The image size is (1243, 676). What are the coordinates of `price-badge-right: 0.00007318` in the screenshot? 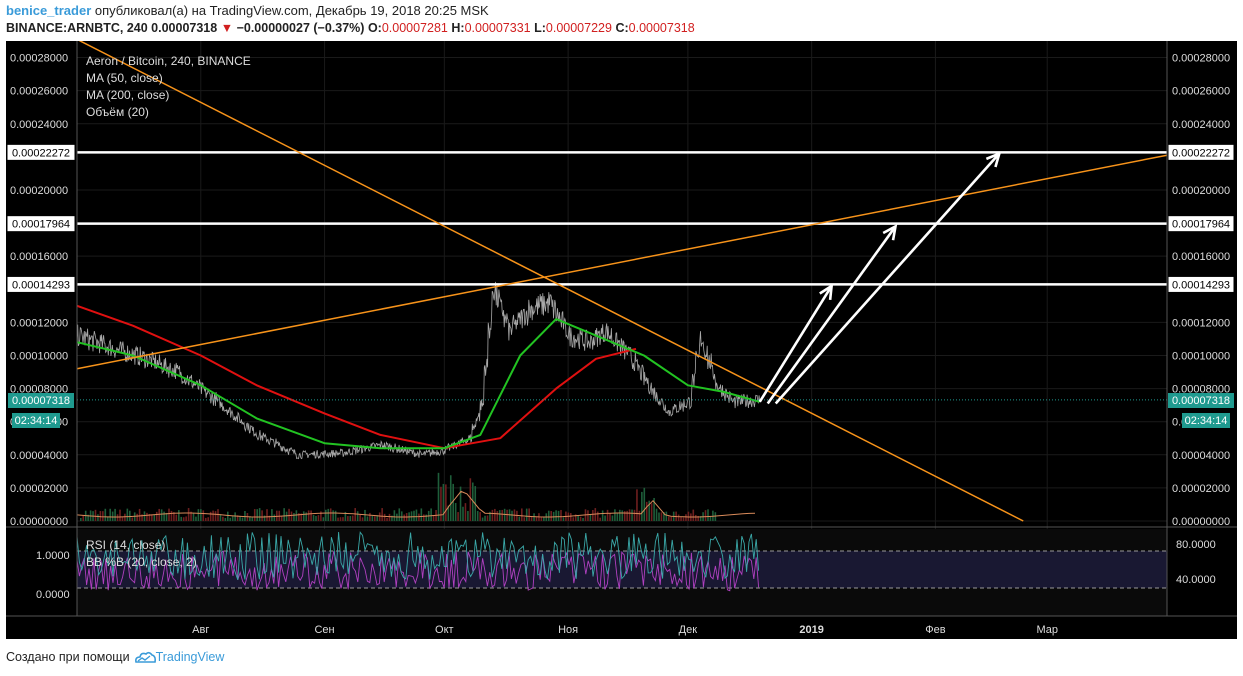 It's located at (1201, 400).